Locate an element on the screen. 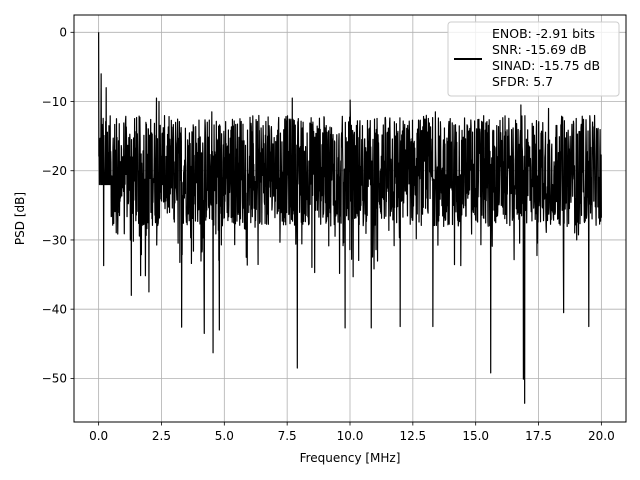 Image resolution: width=640 pixels, height=480 pixels. legend-enob: ENOB: -2.91 bits is located at coordinates (543, 33).